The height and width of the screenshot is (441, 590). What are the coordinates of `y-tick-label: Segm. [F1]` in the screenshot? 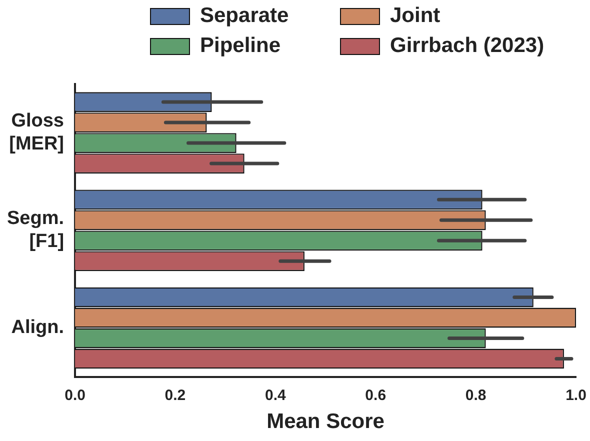 It's located at (35, 230).